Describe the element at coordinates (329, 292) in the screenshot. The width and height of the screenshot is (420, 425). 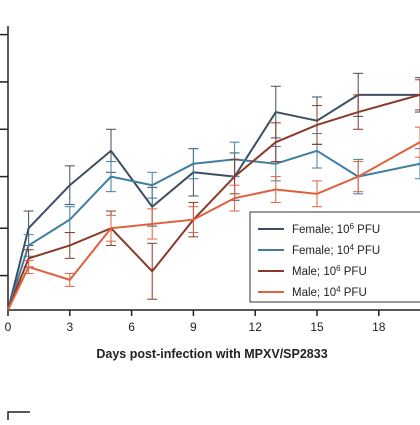
I see `legend-label-3: Male; 104 PFU` at that location.